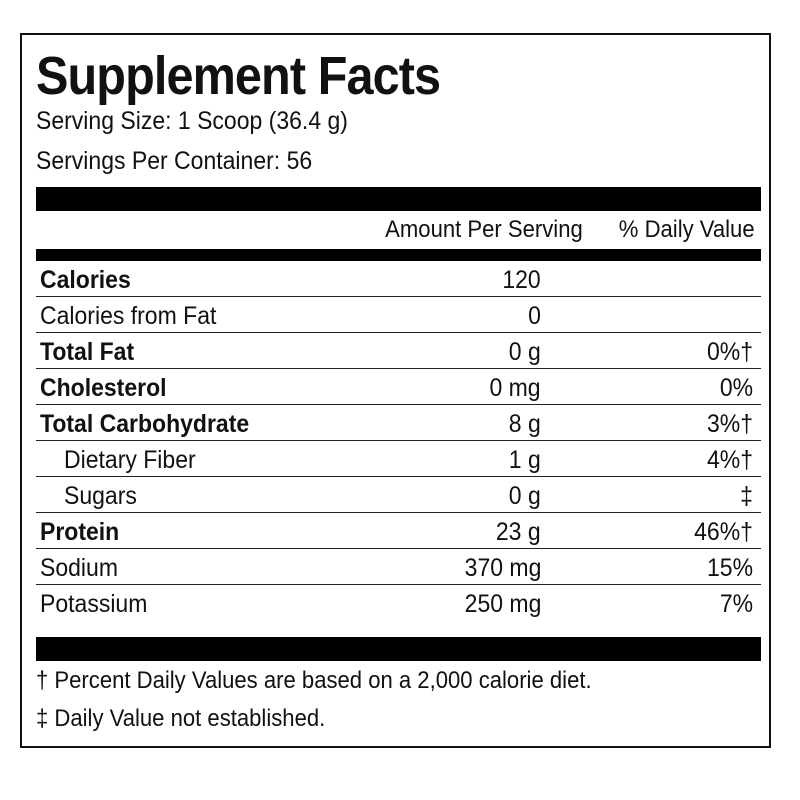  Describe the element at coordinates (729, 352) in the screenshot. I see `nutrient-daily-value: 0%†` at that location.